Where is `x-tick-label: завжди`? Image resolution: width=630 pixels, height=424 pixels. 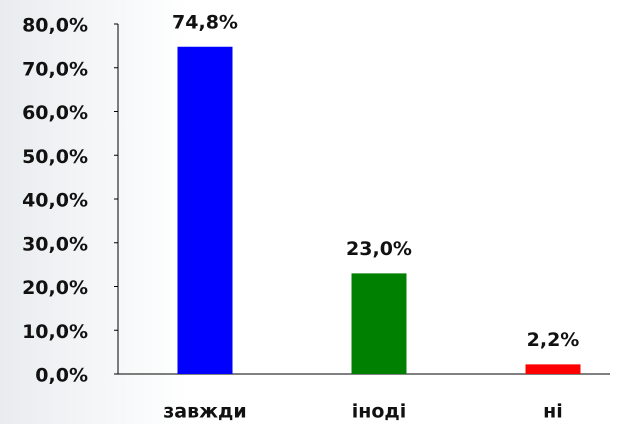
x-tick-label: завжди is located at coordinates (204, 412).